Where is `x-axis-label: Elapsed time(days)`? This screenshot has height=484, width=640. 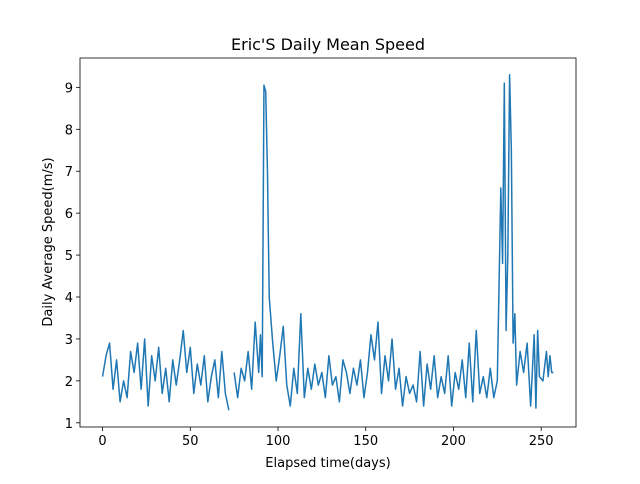 x-axis-label: Elapsed time(days) is located at coordinates (327, 463).